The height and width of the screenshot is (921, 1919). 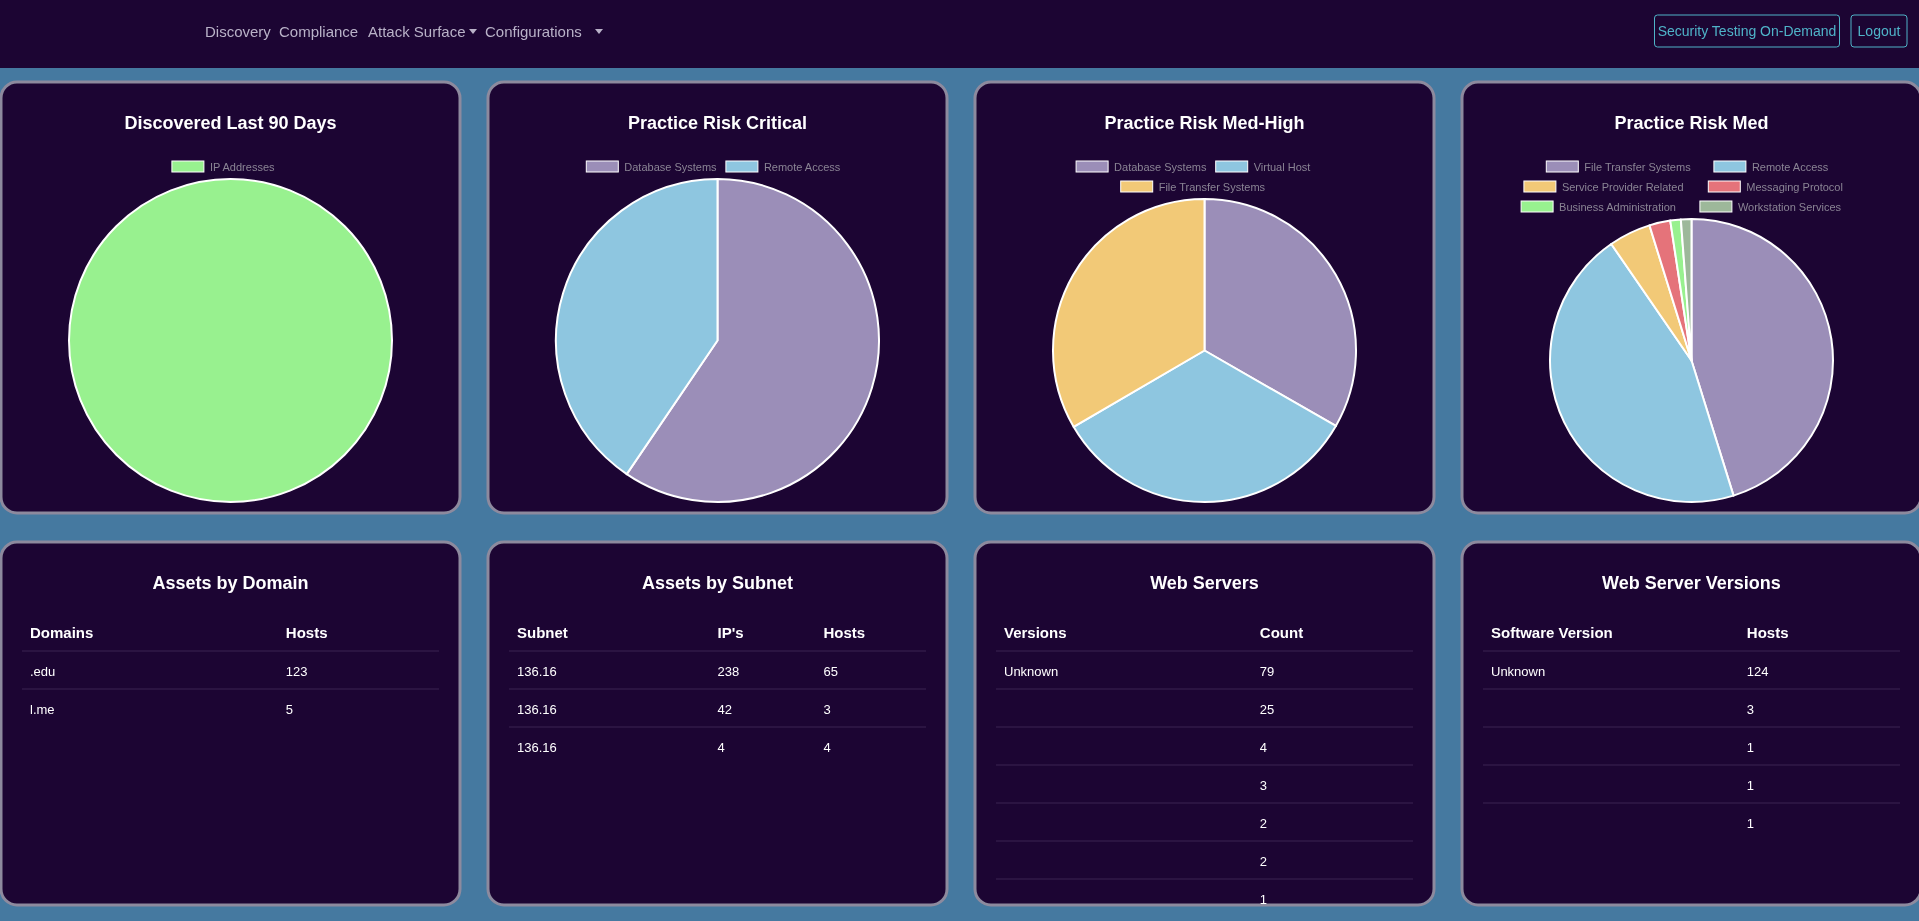 I want to click on text: Logout, so click(x=1879, y=31).